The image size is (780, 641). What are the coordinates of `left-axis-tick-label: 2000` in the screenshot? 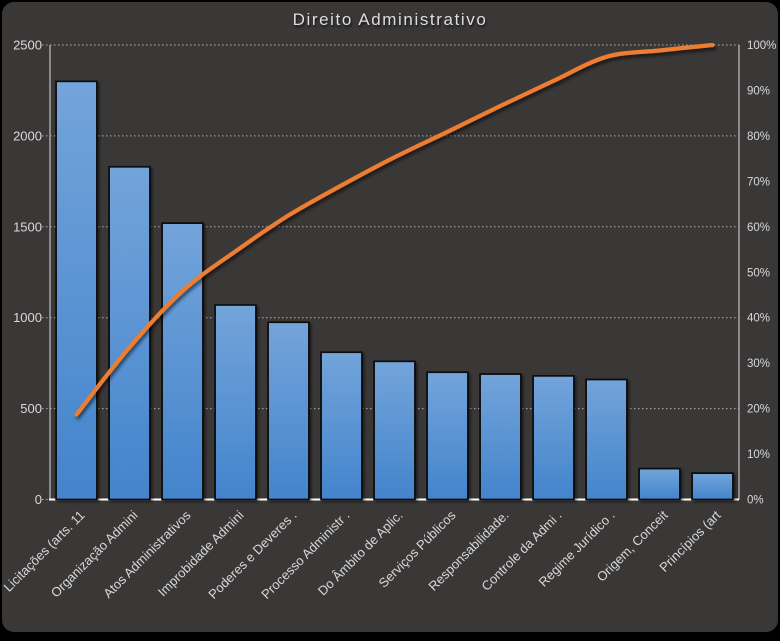 It's located at (27, 135).